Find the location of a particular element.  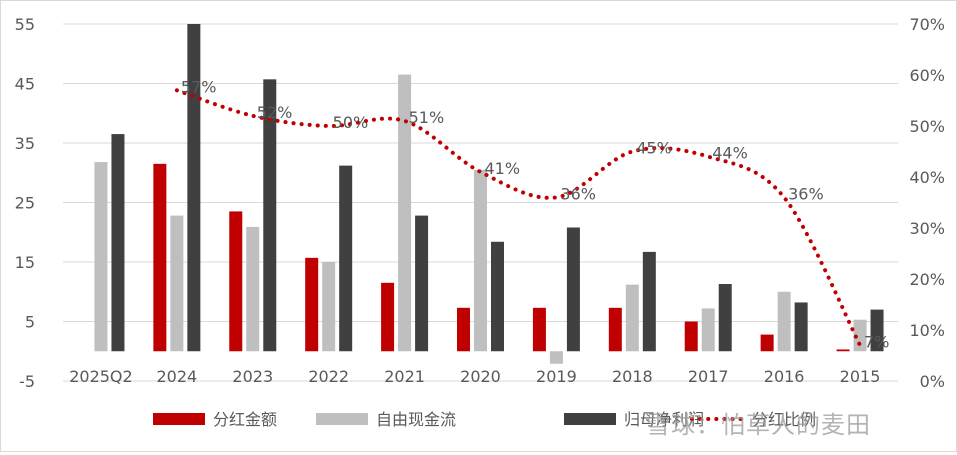

left-tick-label: 5 is located at coordinates (30, 322).